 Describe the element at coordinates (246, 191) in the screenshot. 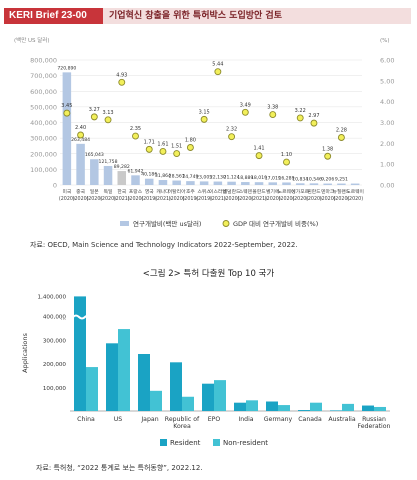

I see `category-label: 스웨덴` at that location.